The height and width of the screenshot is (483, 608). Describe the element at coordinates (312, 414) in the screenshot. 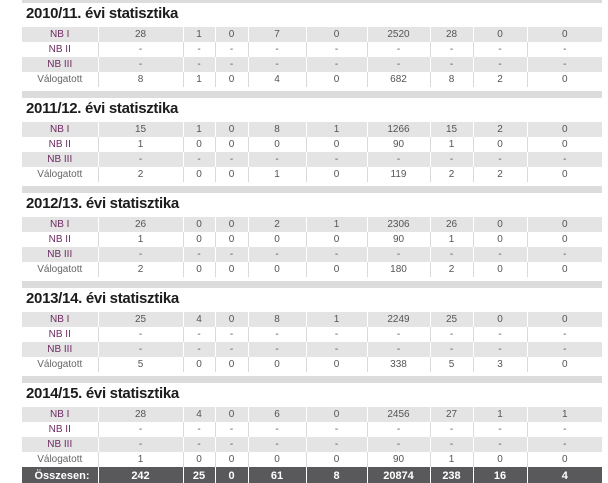

I see `table-row: NB I 28 4 0 6 0 2456 27 1 1` at that location.